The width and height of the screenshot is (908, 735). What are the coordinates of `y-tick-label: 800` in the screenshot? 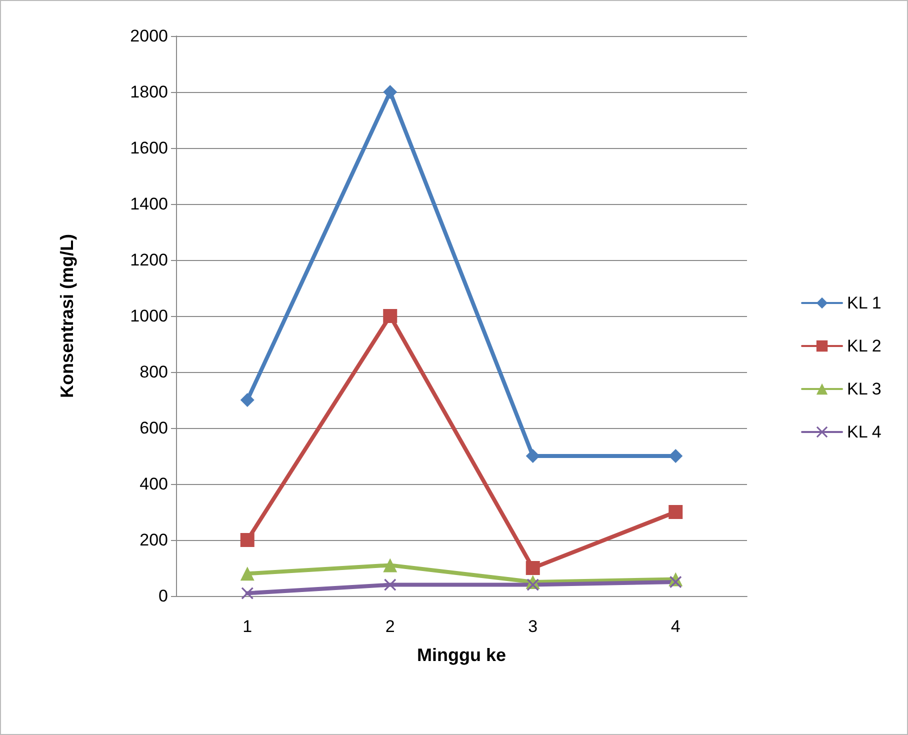 It's located at (154, 372).